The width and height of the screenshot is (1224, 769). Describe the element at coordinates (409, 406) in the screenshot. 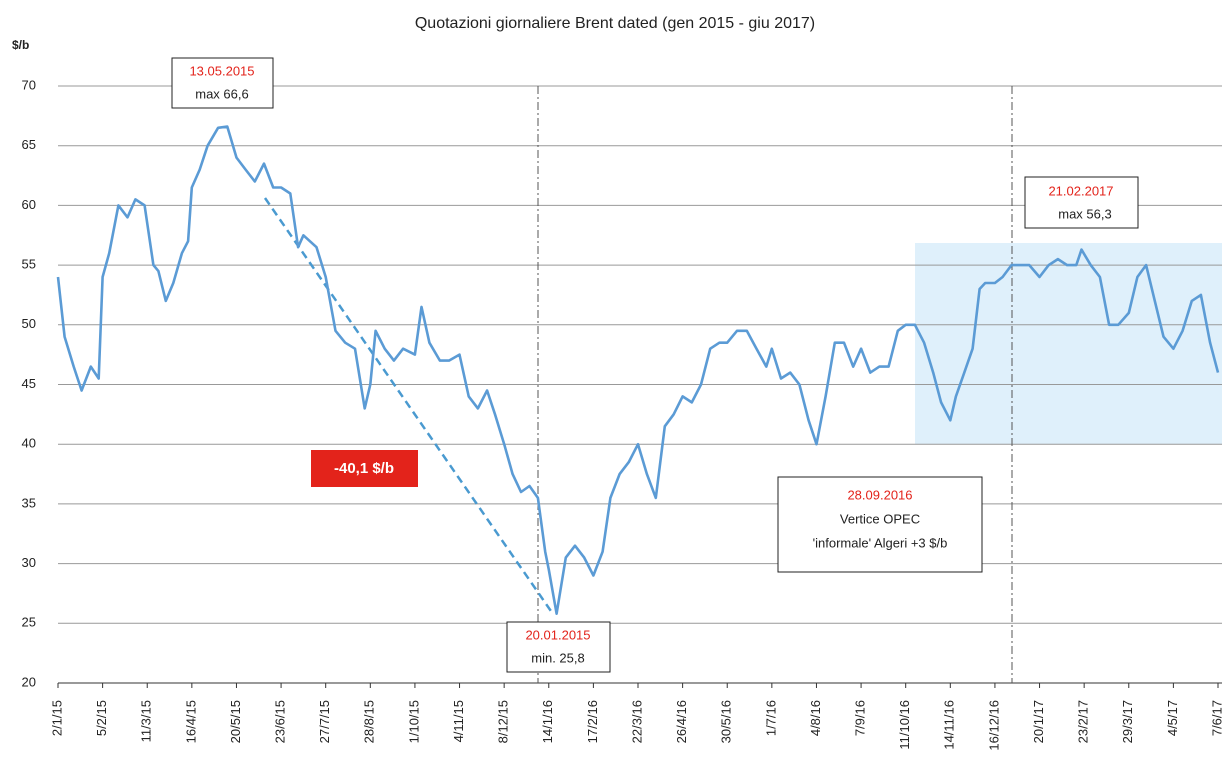

I see `trend-line` at that location.